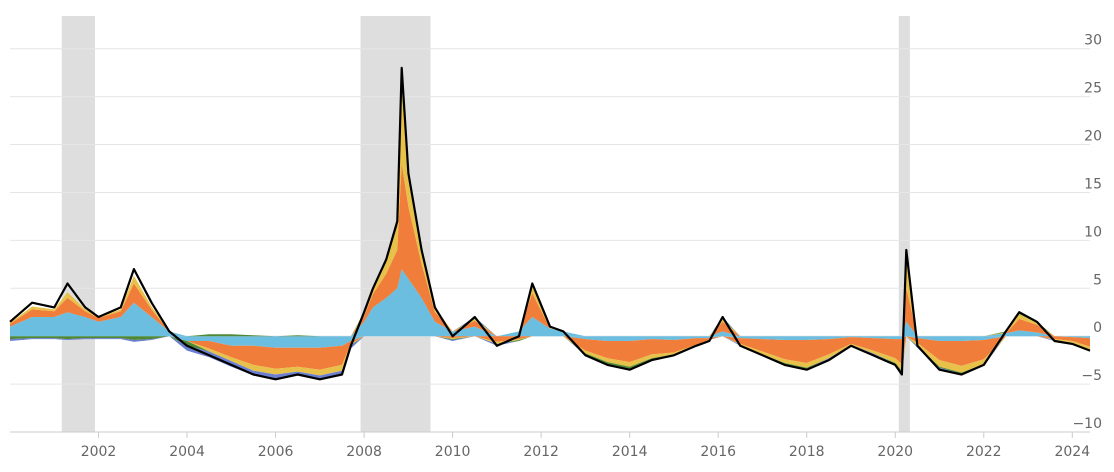 This screenshot has width=1114, height=472. I want to click on y-tick-label-5: 5, so click(1097, 280).